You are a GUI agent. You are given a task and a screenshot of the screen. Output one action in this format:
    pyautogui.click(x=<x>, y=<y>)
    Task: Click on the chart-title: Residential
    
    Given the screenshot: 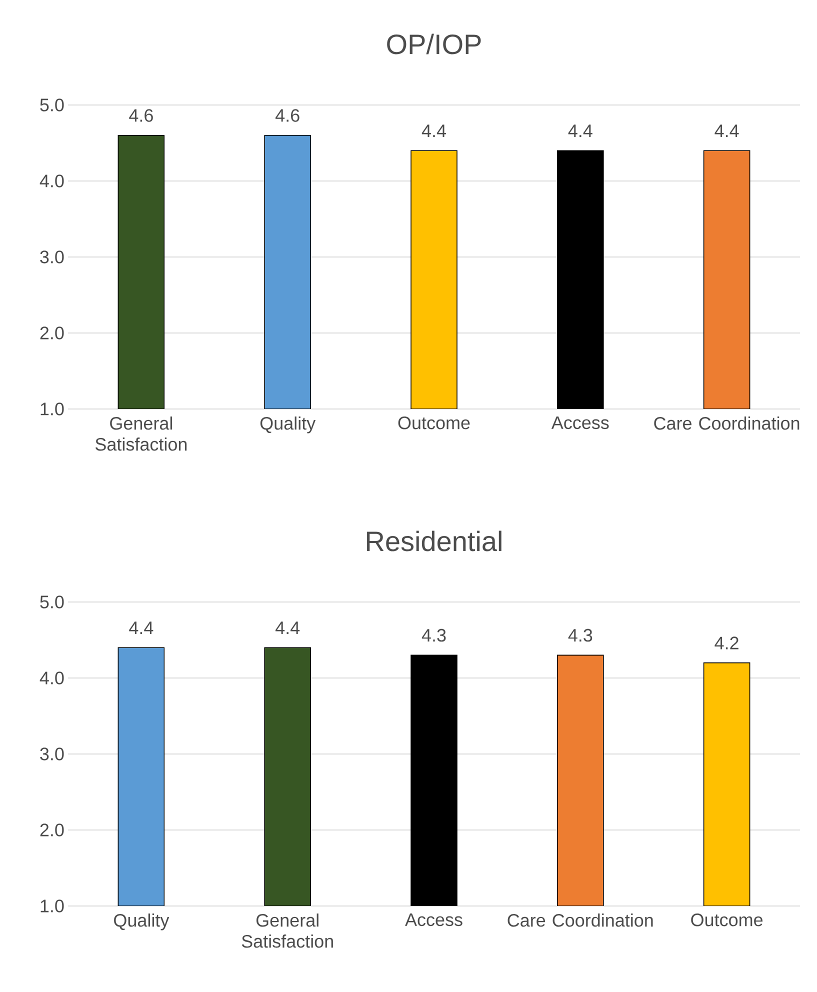 What is the action you would take?
    pyautogui.click(x=434, y=541)
    